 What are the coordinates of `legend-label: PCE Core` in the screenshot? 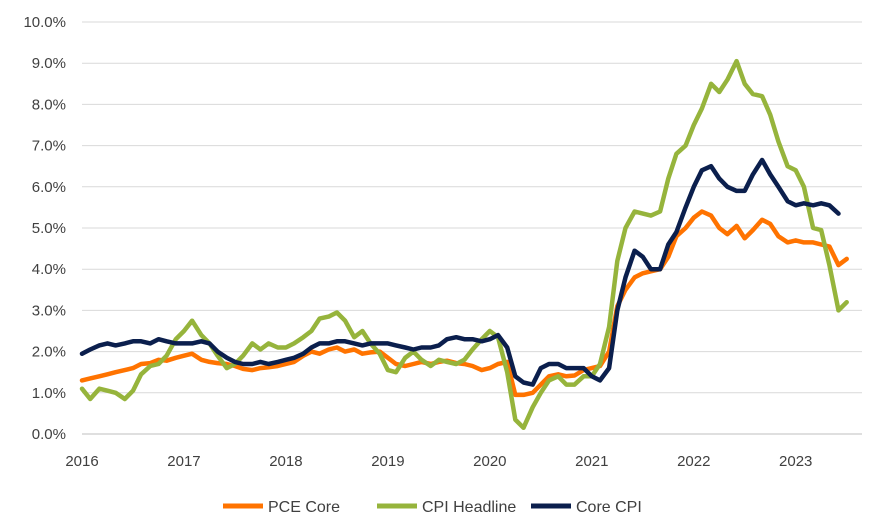 It's located at (304, 507).